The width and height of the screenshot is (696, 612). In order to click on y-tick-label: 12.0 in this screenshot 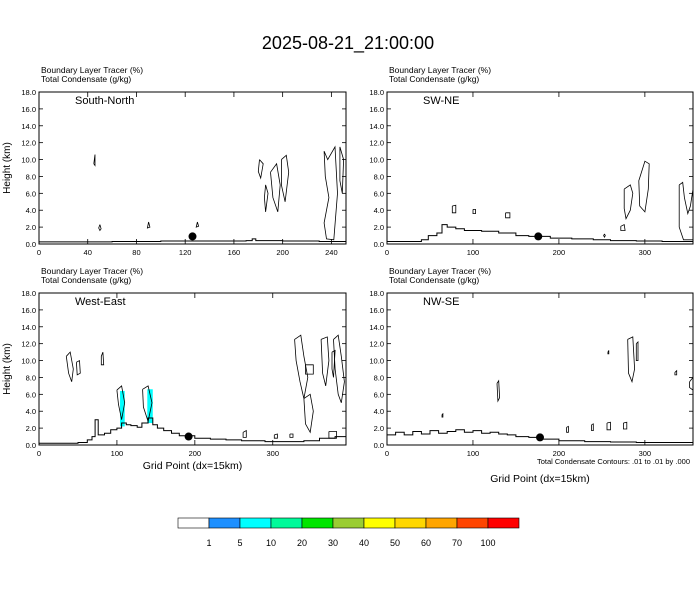, I will do `click(28, 344)`.